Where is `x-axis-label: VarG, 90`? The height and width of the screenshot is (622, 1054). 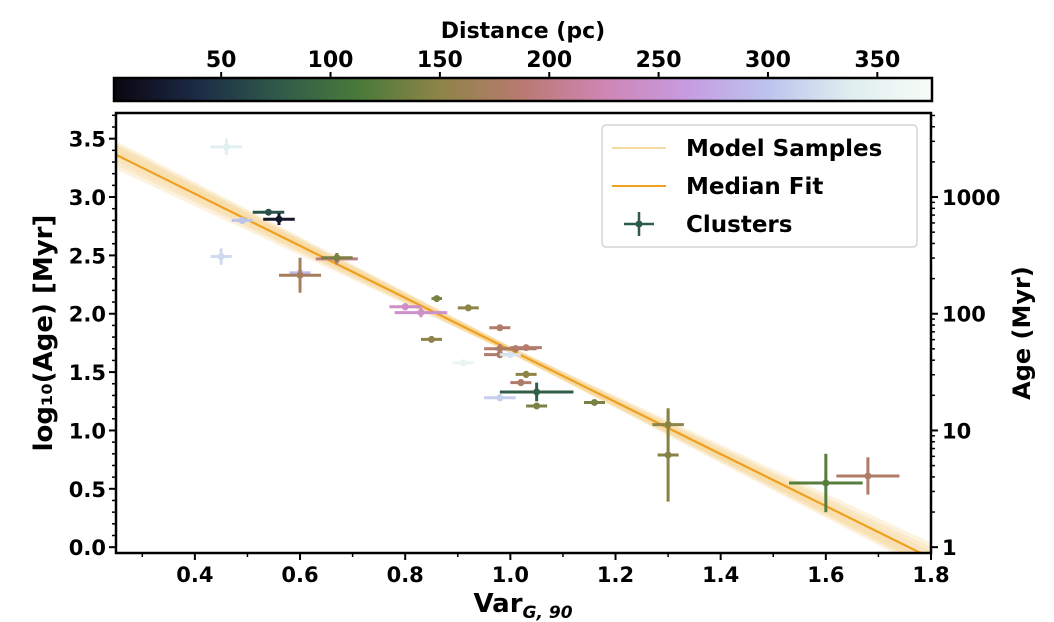
x-axis-label: VarG, 90 is located at coordinates (522, 605).